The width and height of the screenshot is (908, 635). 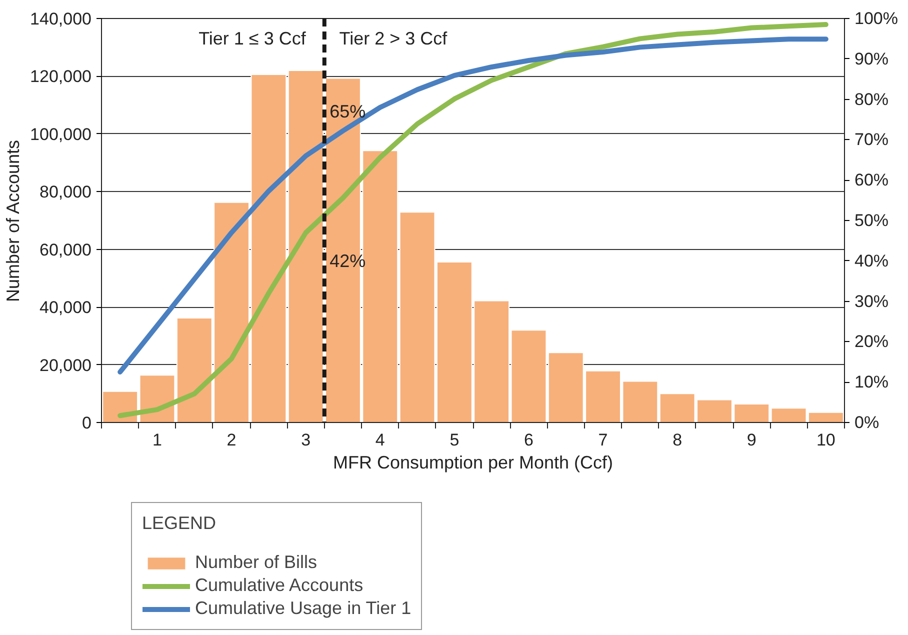 What do you see at coordinates (871, 382) in the screenshot?
I see `y2-tick-label: 10%` at bounding box center [871, 382].